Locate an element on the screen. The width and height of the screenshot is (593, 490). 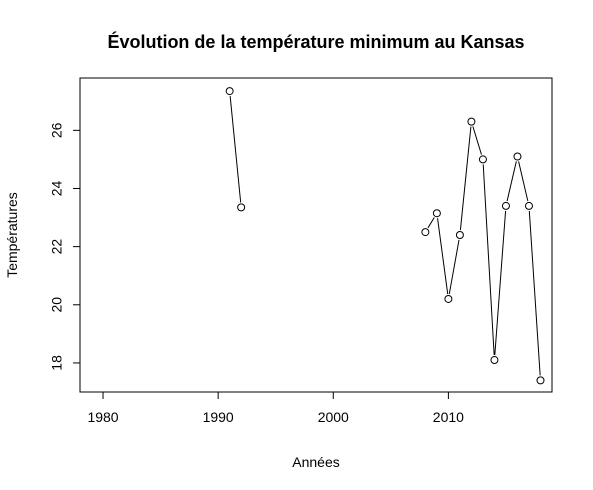
x-axis: 1980 1990 2000 2010 is located at coordinates (275, 408).